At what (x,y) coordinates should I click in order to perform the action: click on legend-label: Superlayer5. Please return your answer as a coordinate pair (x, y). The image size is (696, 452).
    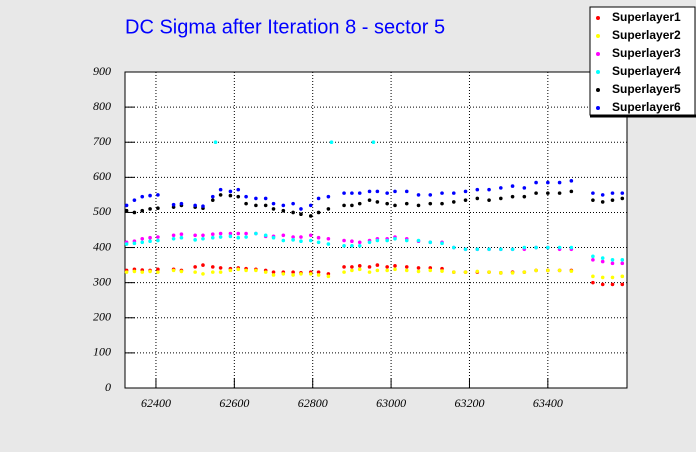
    Looking at the image, I should click on (646, 89).